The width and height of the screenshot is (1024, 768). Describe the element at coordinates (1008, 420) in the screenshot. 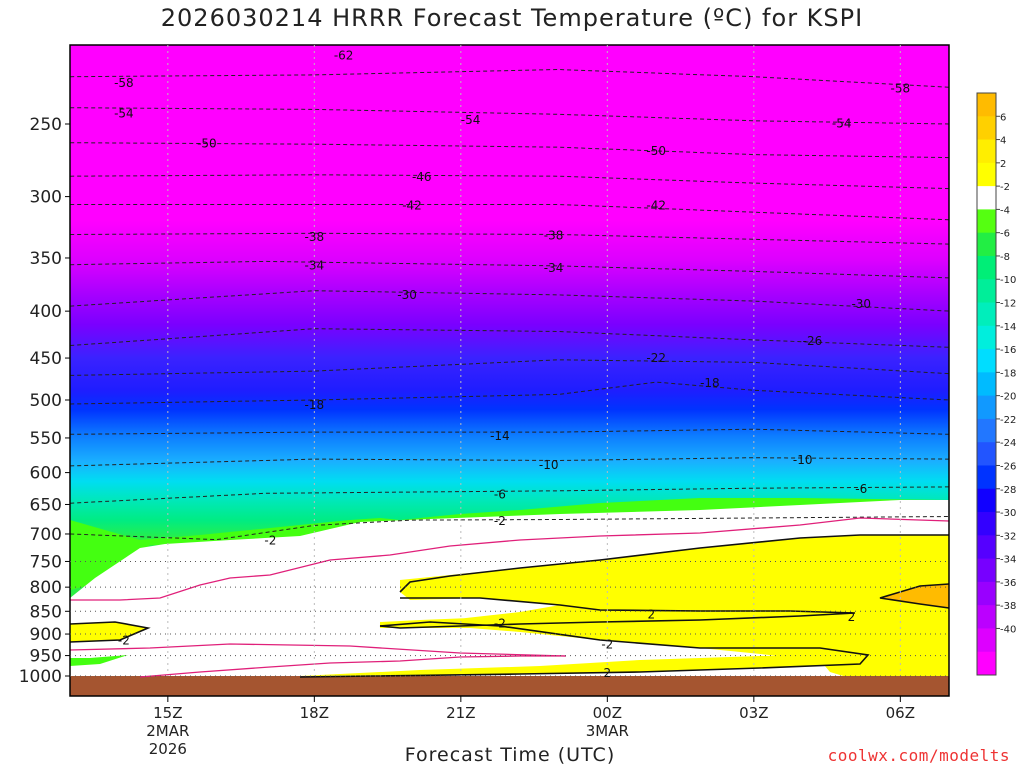

I see `colorbar-label: -22` at that location.